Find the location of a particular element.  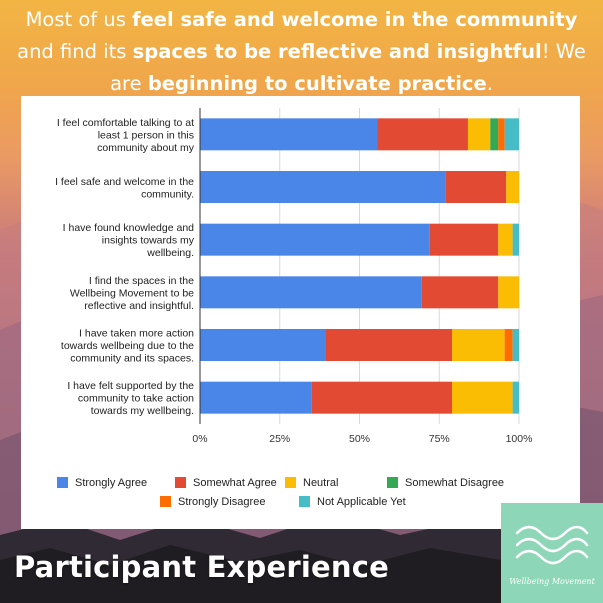

category-label: community and its spaces. is located at coordinates (132, 359).